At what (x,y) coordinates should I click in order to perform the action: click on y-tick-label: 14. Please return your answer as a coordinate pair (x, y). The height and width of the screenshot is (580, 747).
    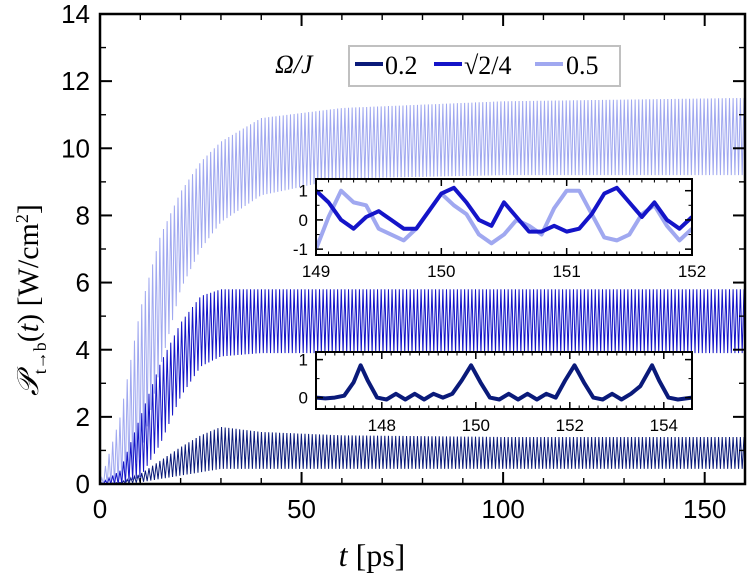
    Looking at the image, I should click on (75, 14).